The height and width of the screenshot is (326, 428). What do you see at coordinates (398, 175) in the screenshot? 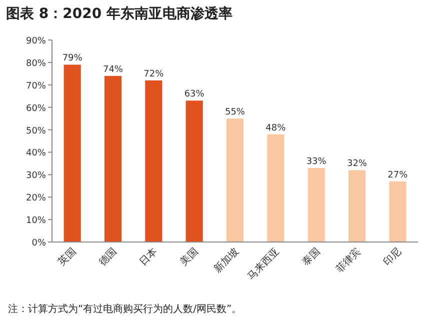
I see `data-label: 27%` at bounding box center [398, 175].